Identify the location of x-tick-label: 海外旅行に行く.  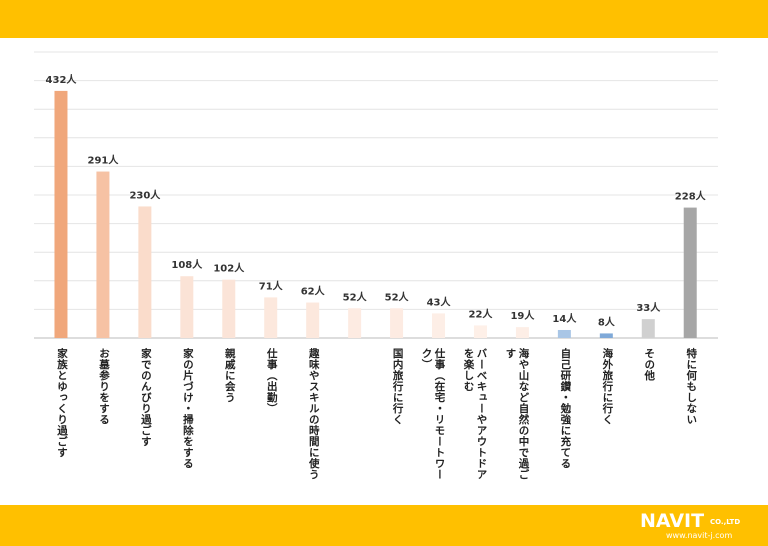
(607, 386).